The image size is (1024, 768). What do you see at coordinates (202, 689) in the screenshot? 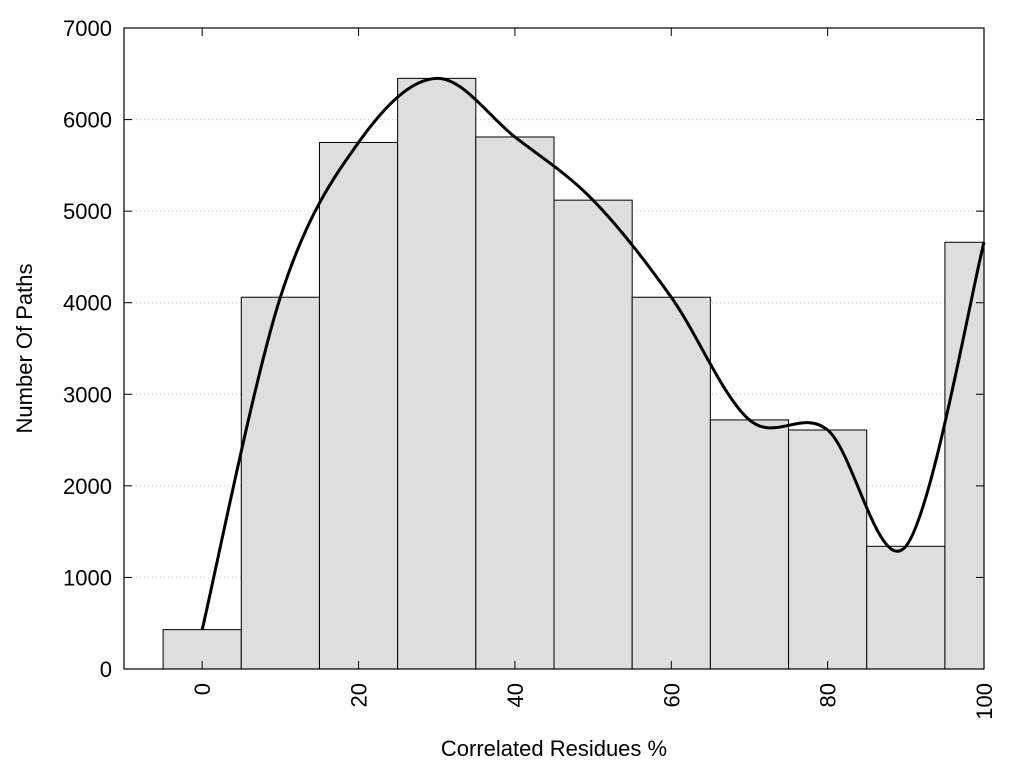
I see `x-tick-label: 0` at bounding box center [202, 689].